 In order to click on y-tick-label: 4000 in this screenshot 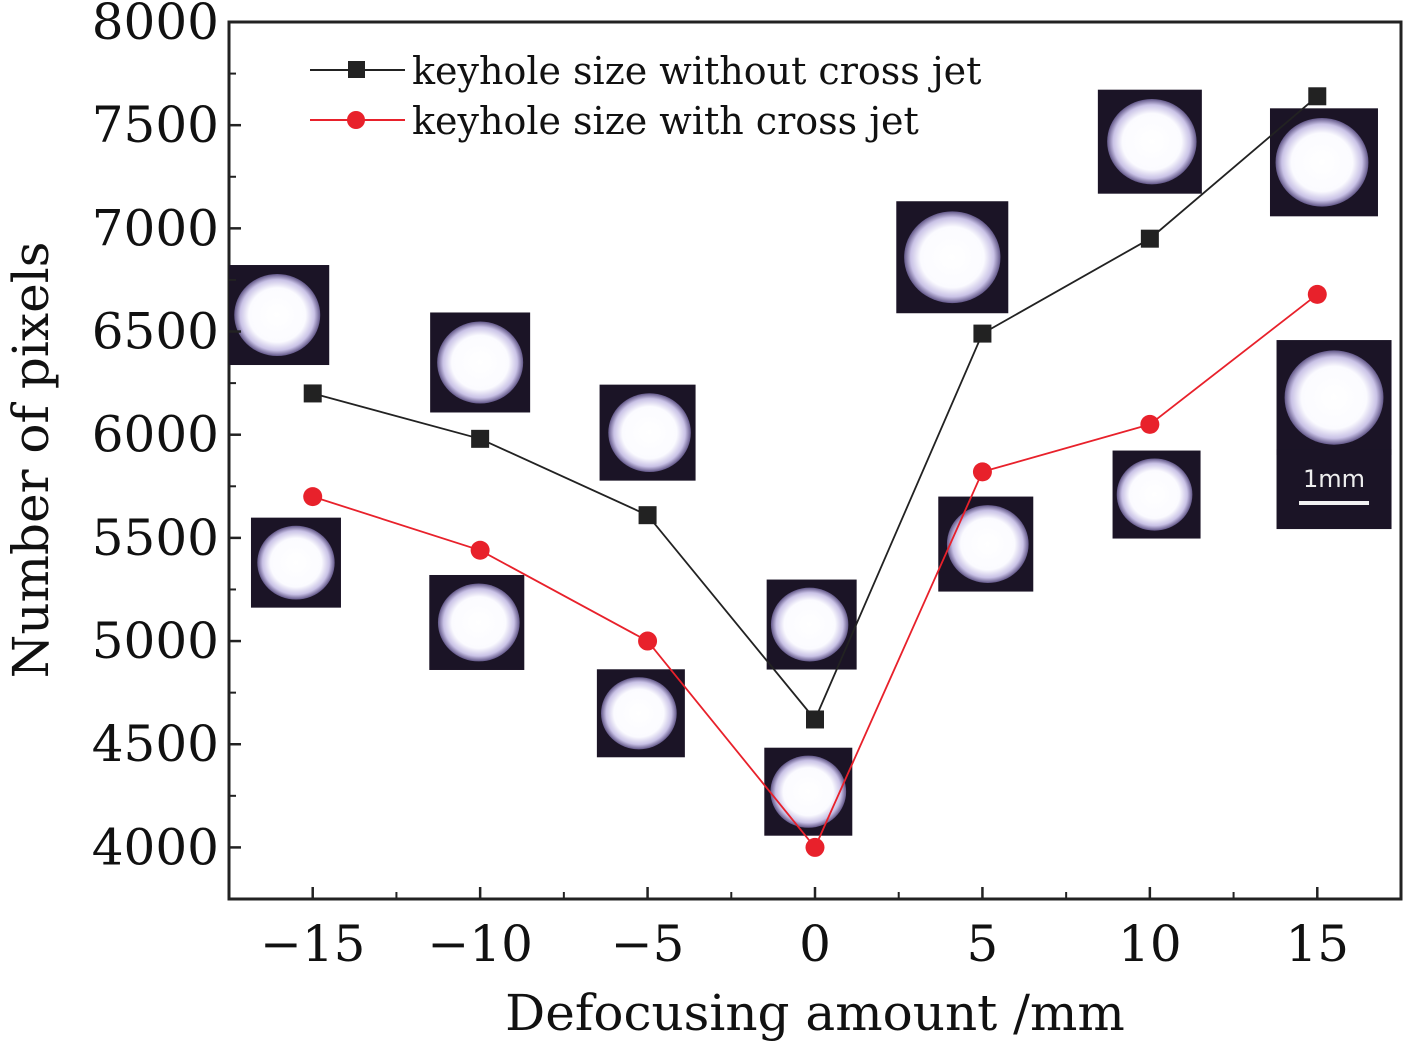, I will do `click(155, 847)`.